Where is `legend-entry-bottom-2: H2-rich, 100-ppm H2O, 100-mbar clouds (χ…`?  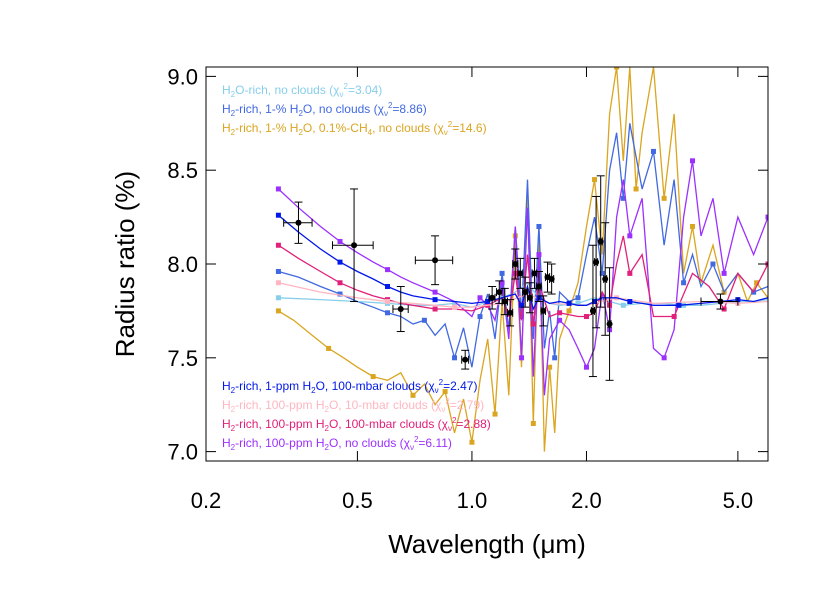 legend-entry-bottom-2: H2-rich, 100-ppm H2O, 100-mbar clouds (χ… is located at coordinates (356, 424).